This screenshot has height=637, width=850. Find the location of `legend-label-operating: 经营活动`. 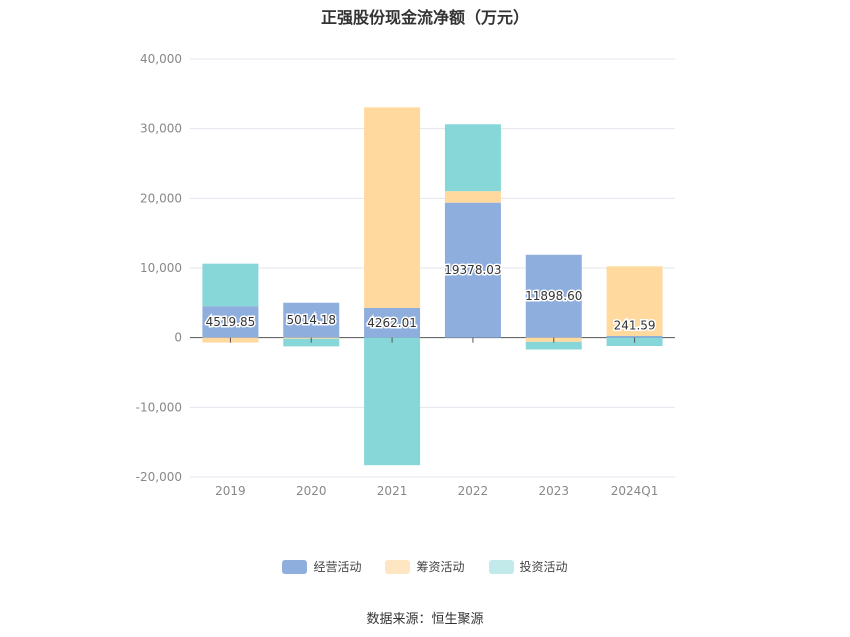

legend-label-operating: 经营活动 is located at coordinates (337, 567).